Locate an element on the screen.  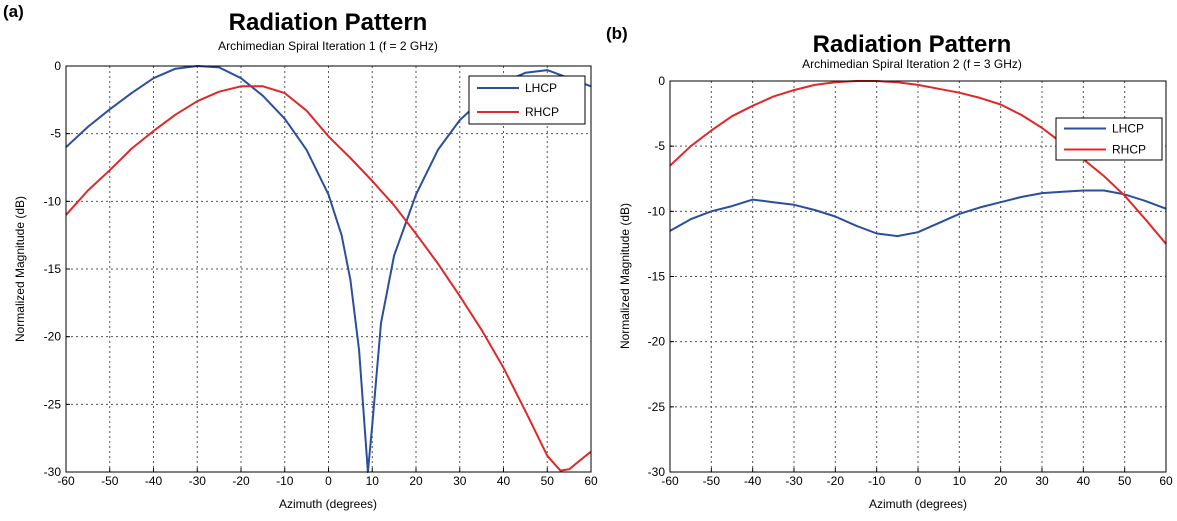
series-line-lhcp is located at coordinates (918, 213).